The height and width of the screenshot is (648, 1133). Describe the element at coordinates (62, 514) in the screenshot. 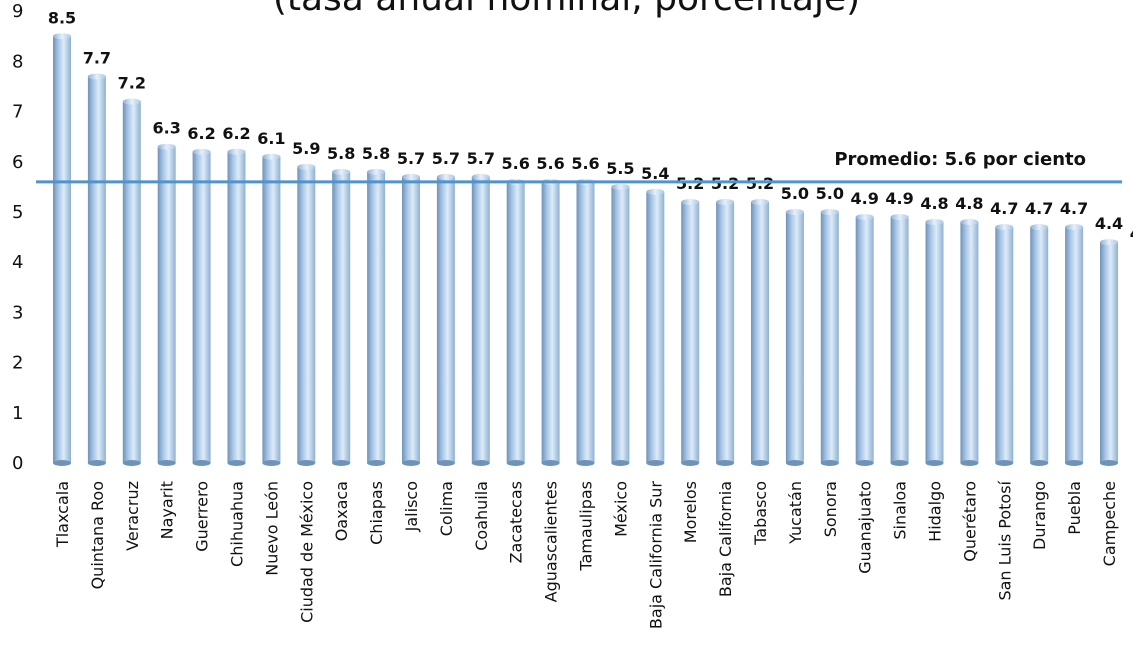

I see `category-label: Tlaxcala` at that location.